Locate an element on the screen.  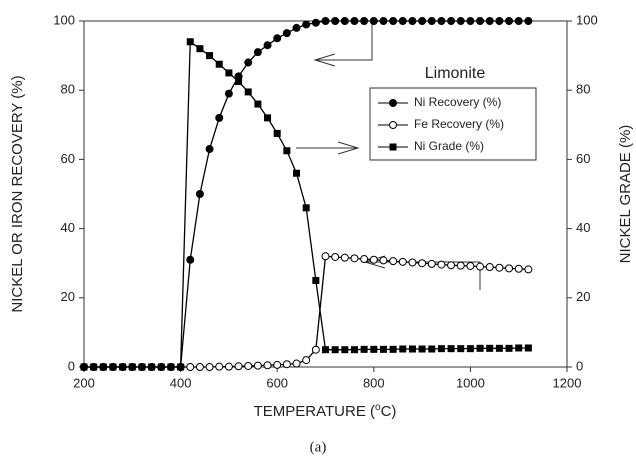
y2-tick-label: 60 is located at coordinates (583, 158).